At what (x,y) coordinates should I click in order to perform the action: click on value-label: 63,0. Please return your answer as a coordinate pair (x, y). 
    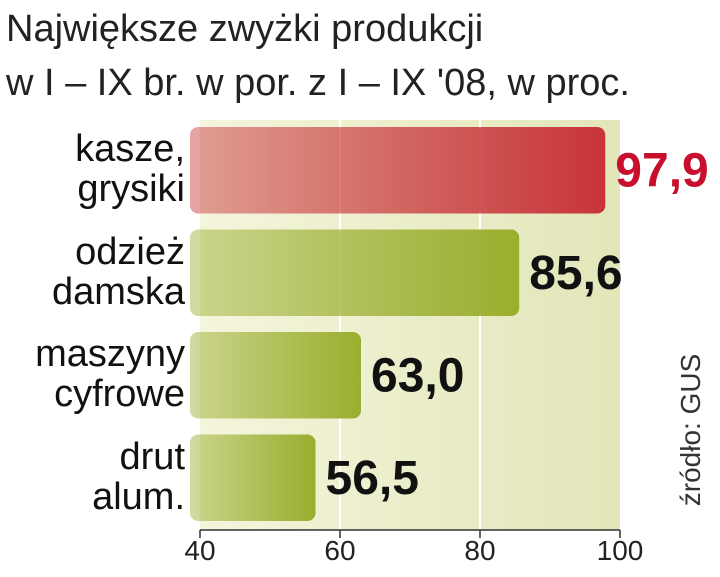
    Looking at the image, I should click on (417, 375).